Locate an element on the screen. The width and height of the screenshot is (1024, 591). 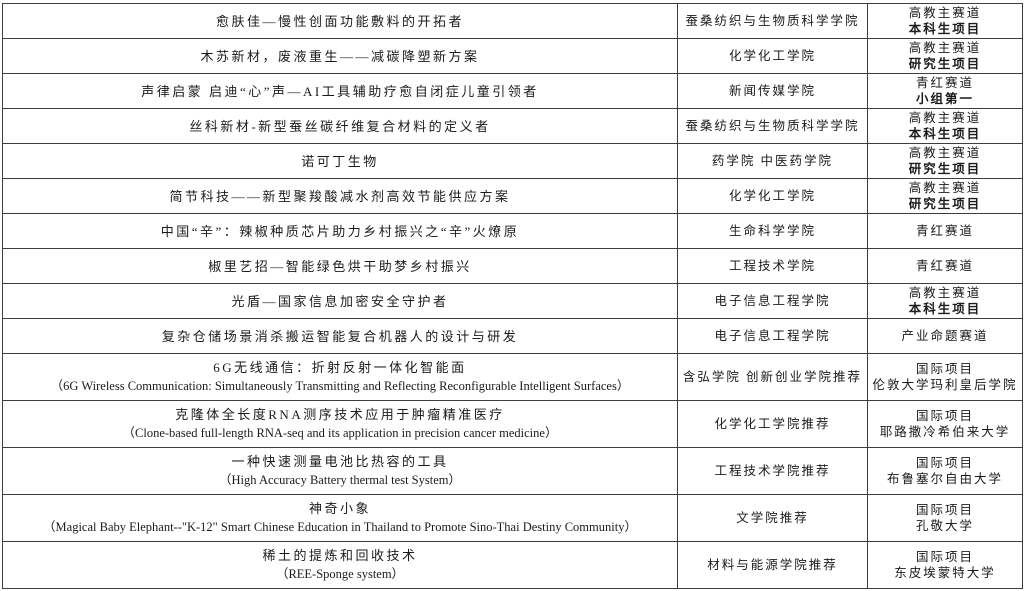
track-line-2: 伦敦大学玛利皇后学院 is located at coordinates (945, 385).